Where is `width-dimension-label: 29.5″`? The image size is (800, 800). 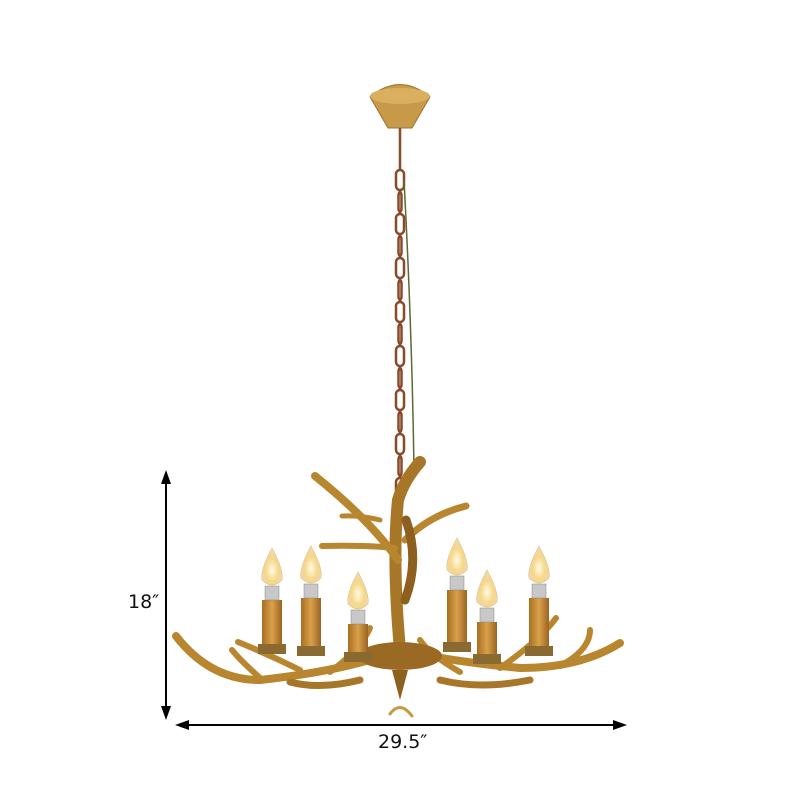
width-dimension-label: 29.5″ is located at coordinates (403, 742).